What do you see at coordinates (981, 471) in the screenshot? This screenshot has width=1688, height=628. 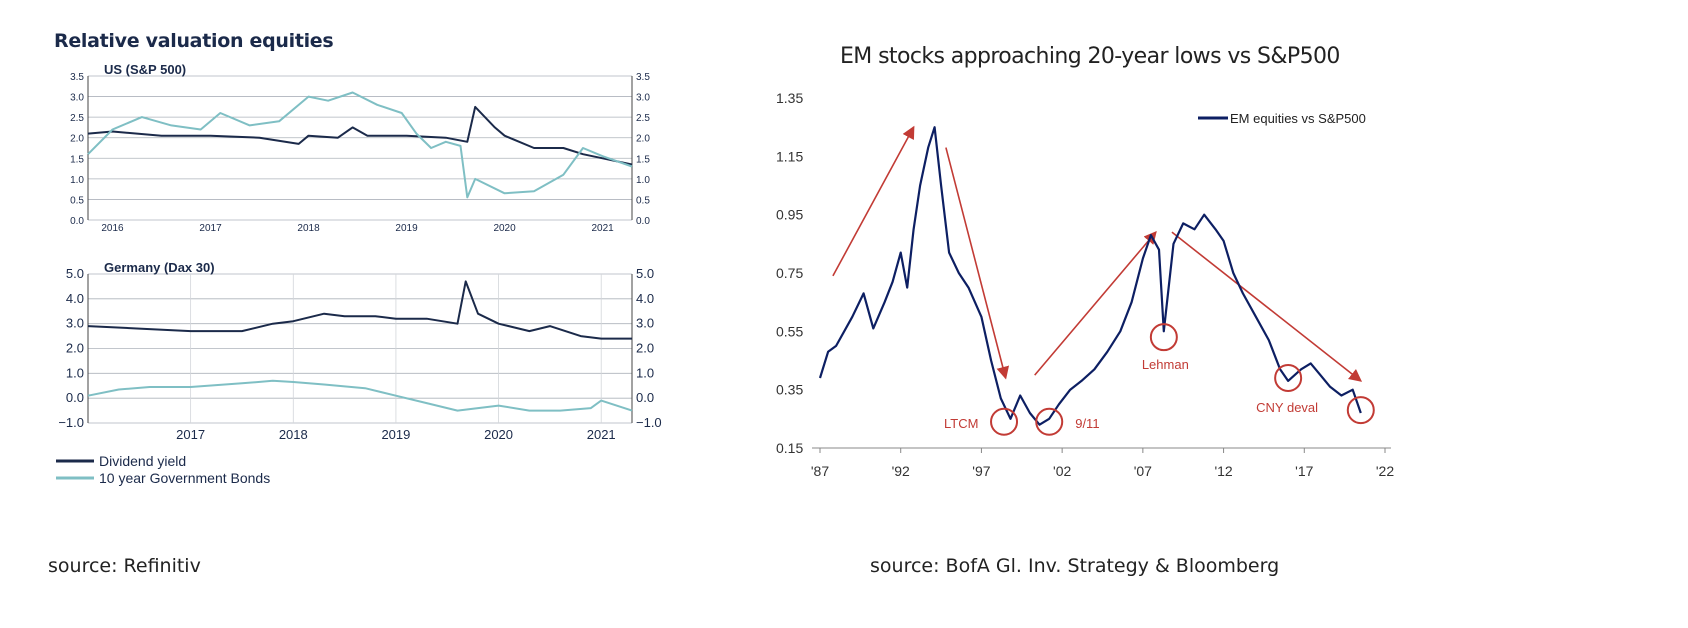 I see `x-tick-label: '97` at bounding box center [981, 471].